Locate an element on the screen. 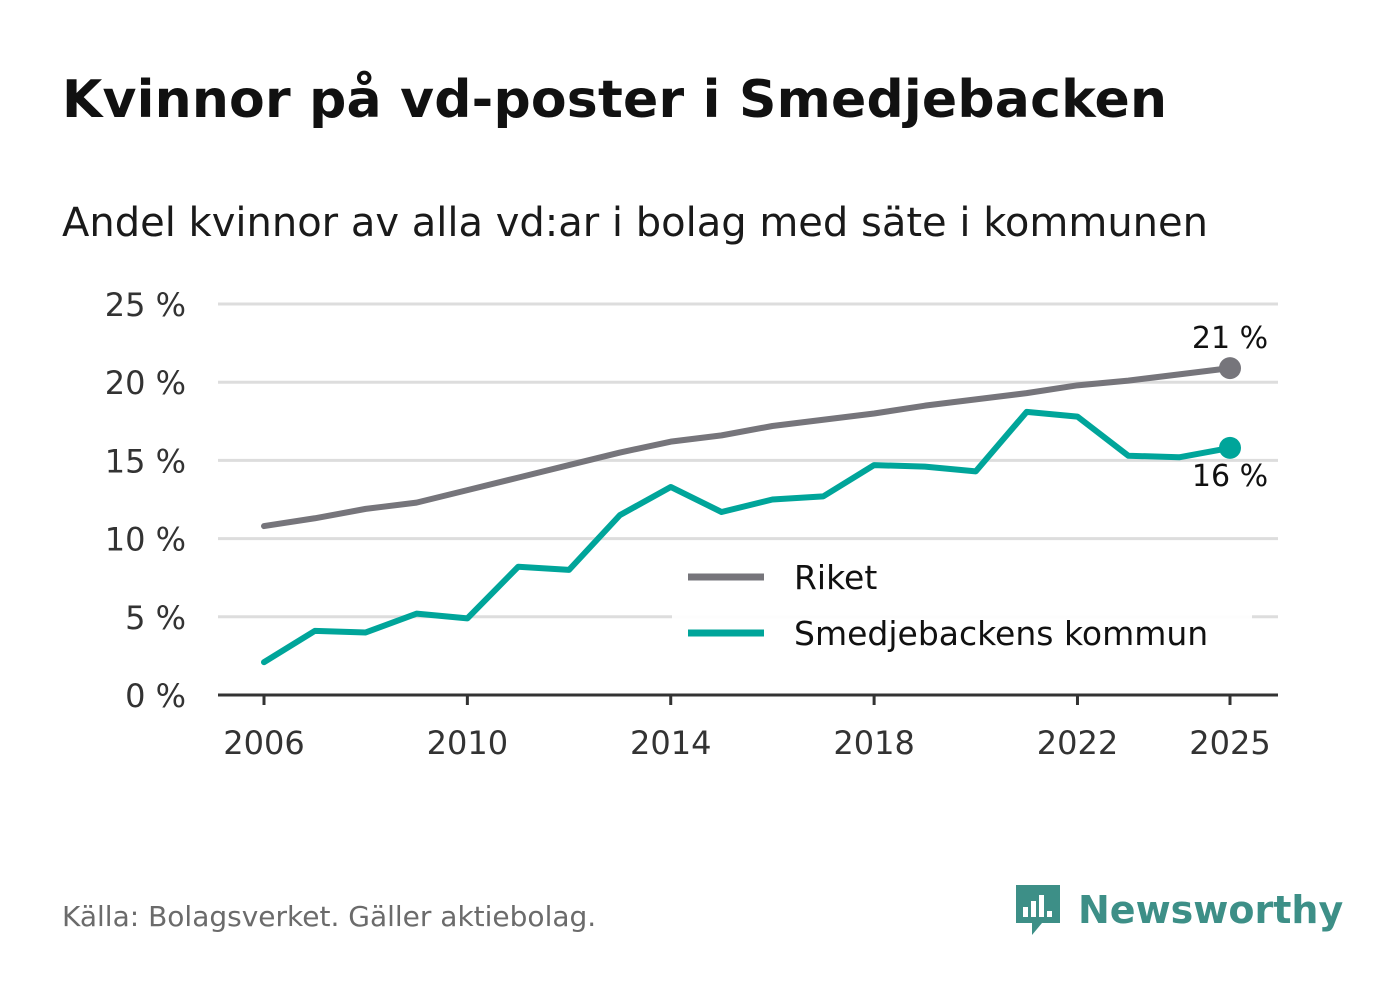  end-value-label: 16 % is located at coordinates (1230, 476).